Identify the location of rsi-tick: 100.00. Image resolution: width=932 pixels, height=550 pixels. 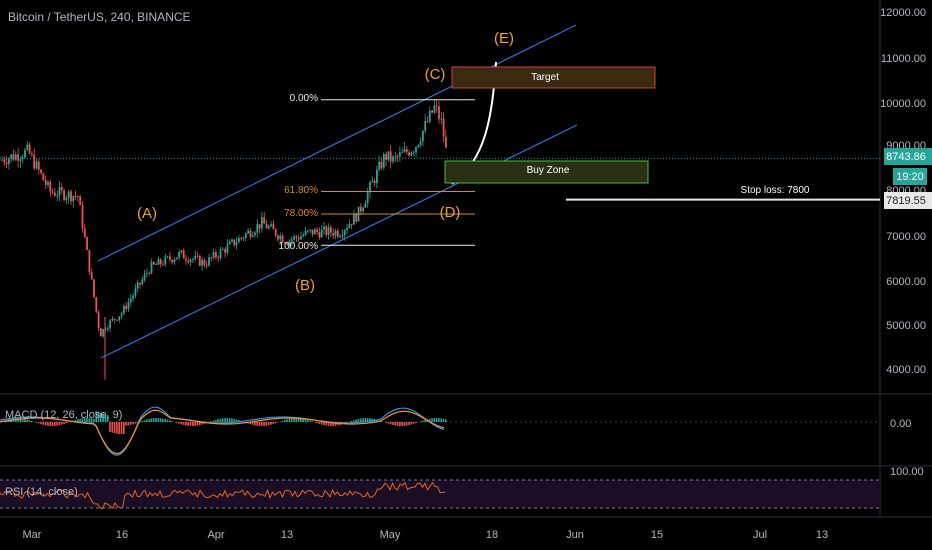
(907, 472).